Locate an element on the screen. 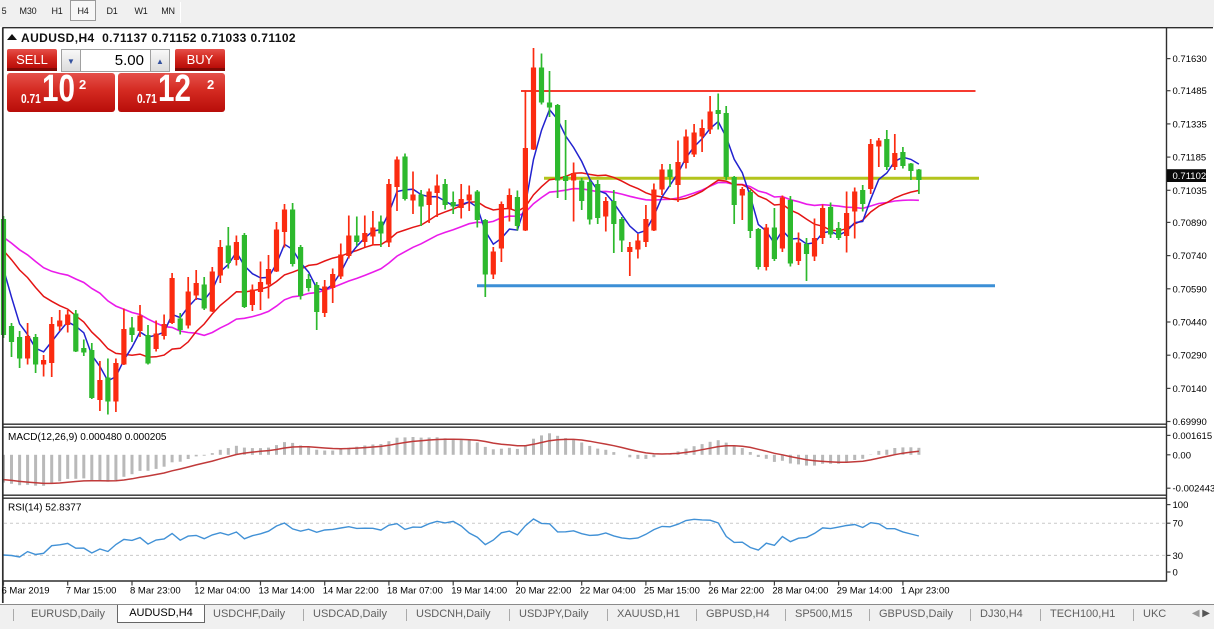 This screenshot has width=1214, height=629. svg-text: 0.70890 is located at coordinates (1190, 223).